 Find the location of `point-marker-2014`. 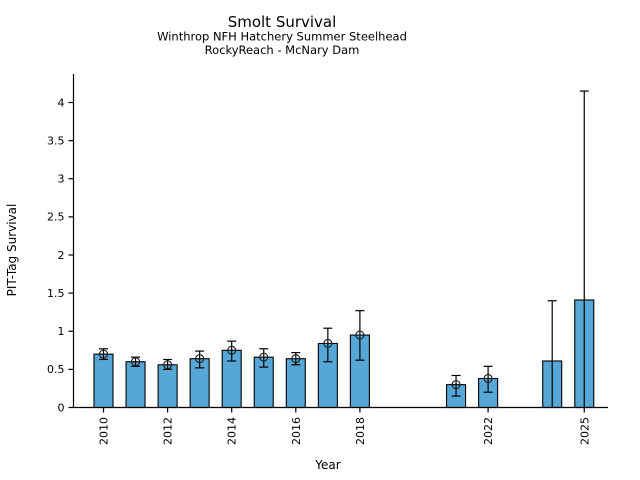

point-marker-2014 is located at coordinates (232, 350).